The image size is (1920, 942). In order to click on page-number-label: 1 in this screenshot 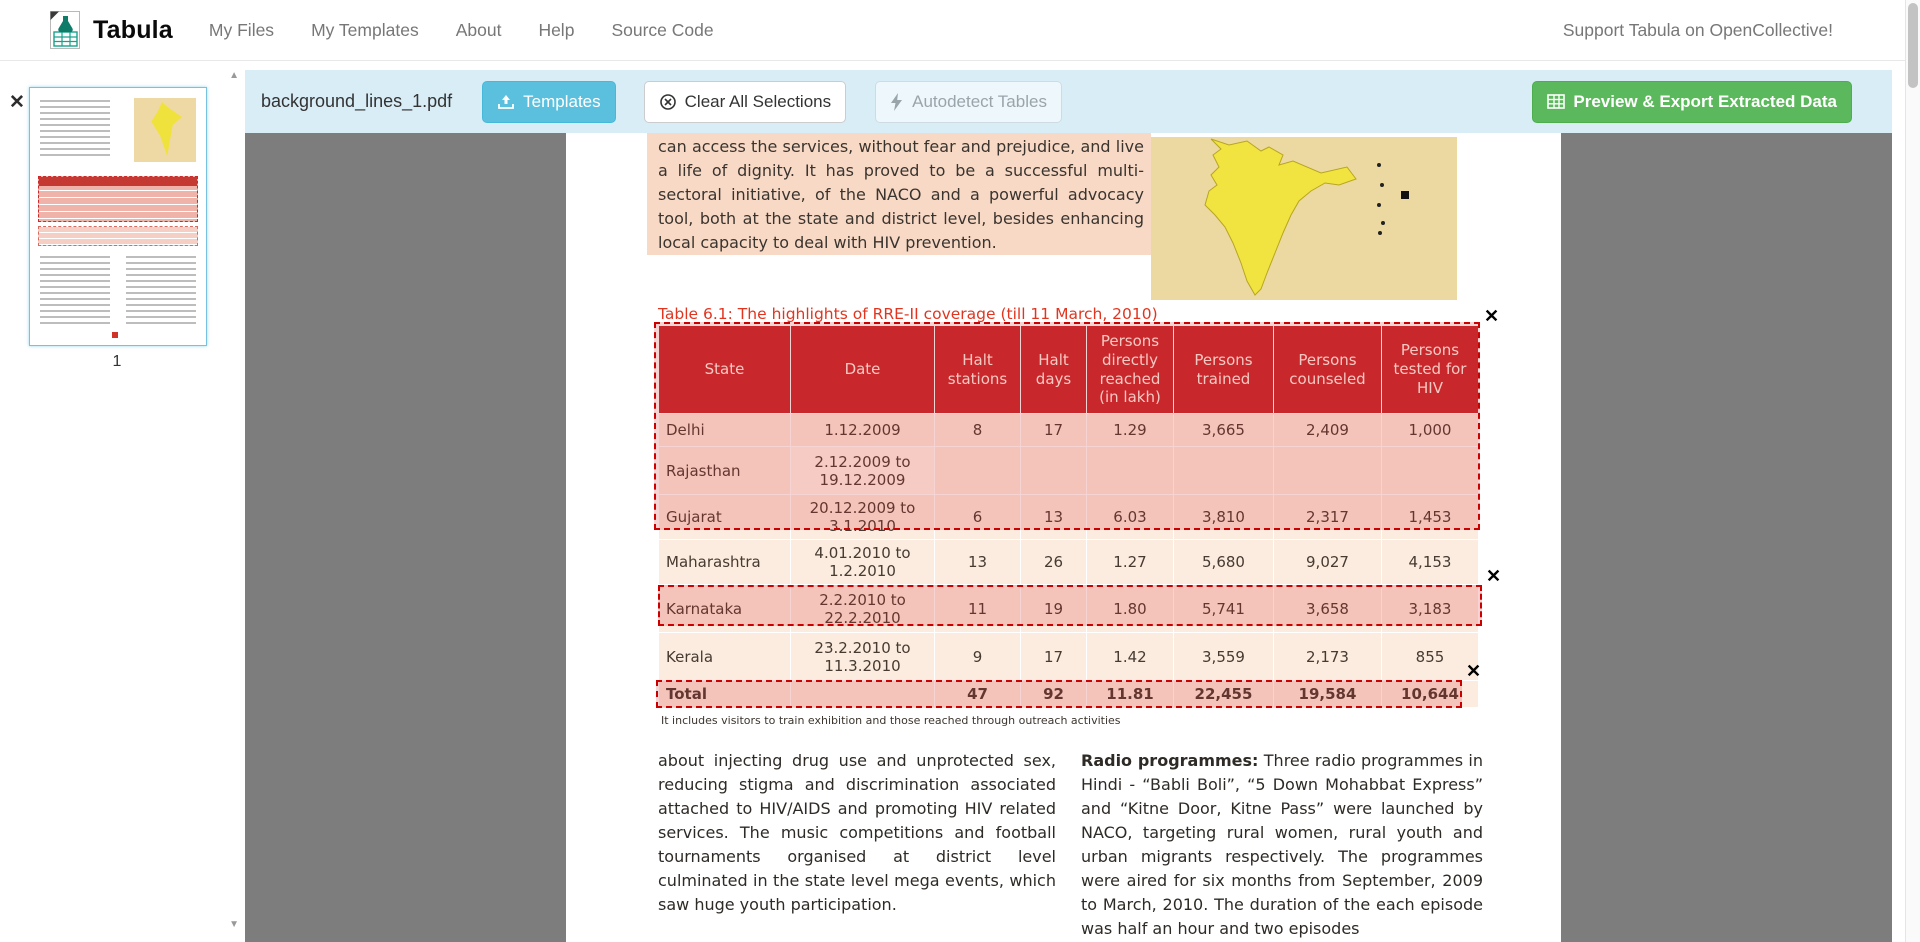, I will do `click(117, 361)`.